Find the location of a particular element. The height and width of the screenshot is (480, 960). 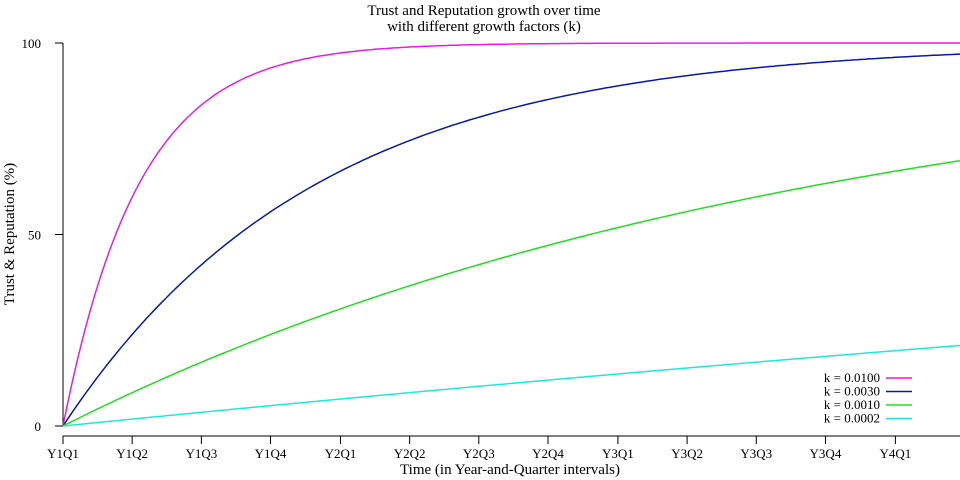

x-tick-label: Y3Q3 is located at coordinates (756, 453).